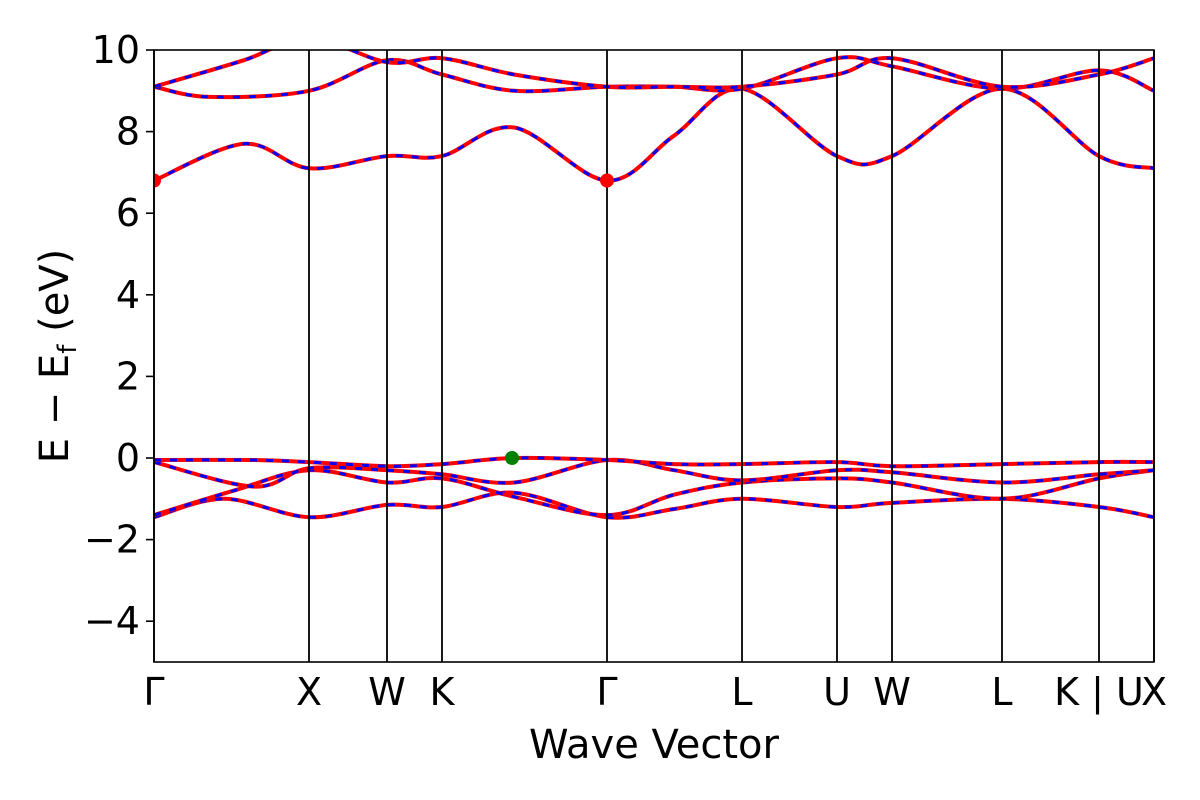  Describe the element at coordinates (112, 540) in the screenshot. I see `y-tick-label-1: −2` at that location.